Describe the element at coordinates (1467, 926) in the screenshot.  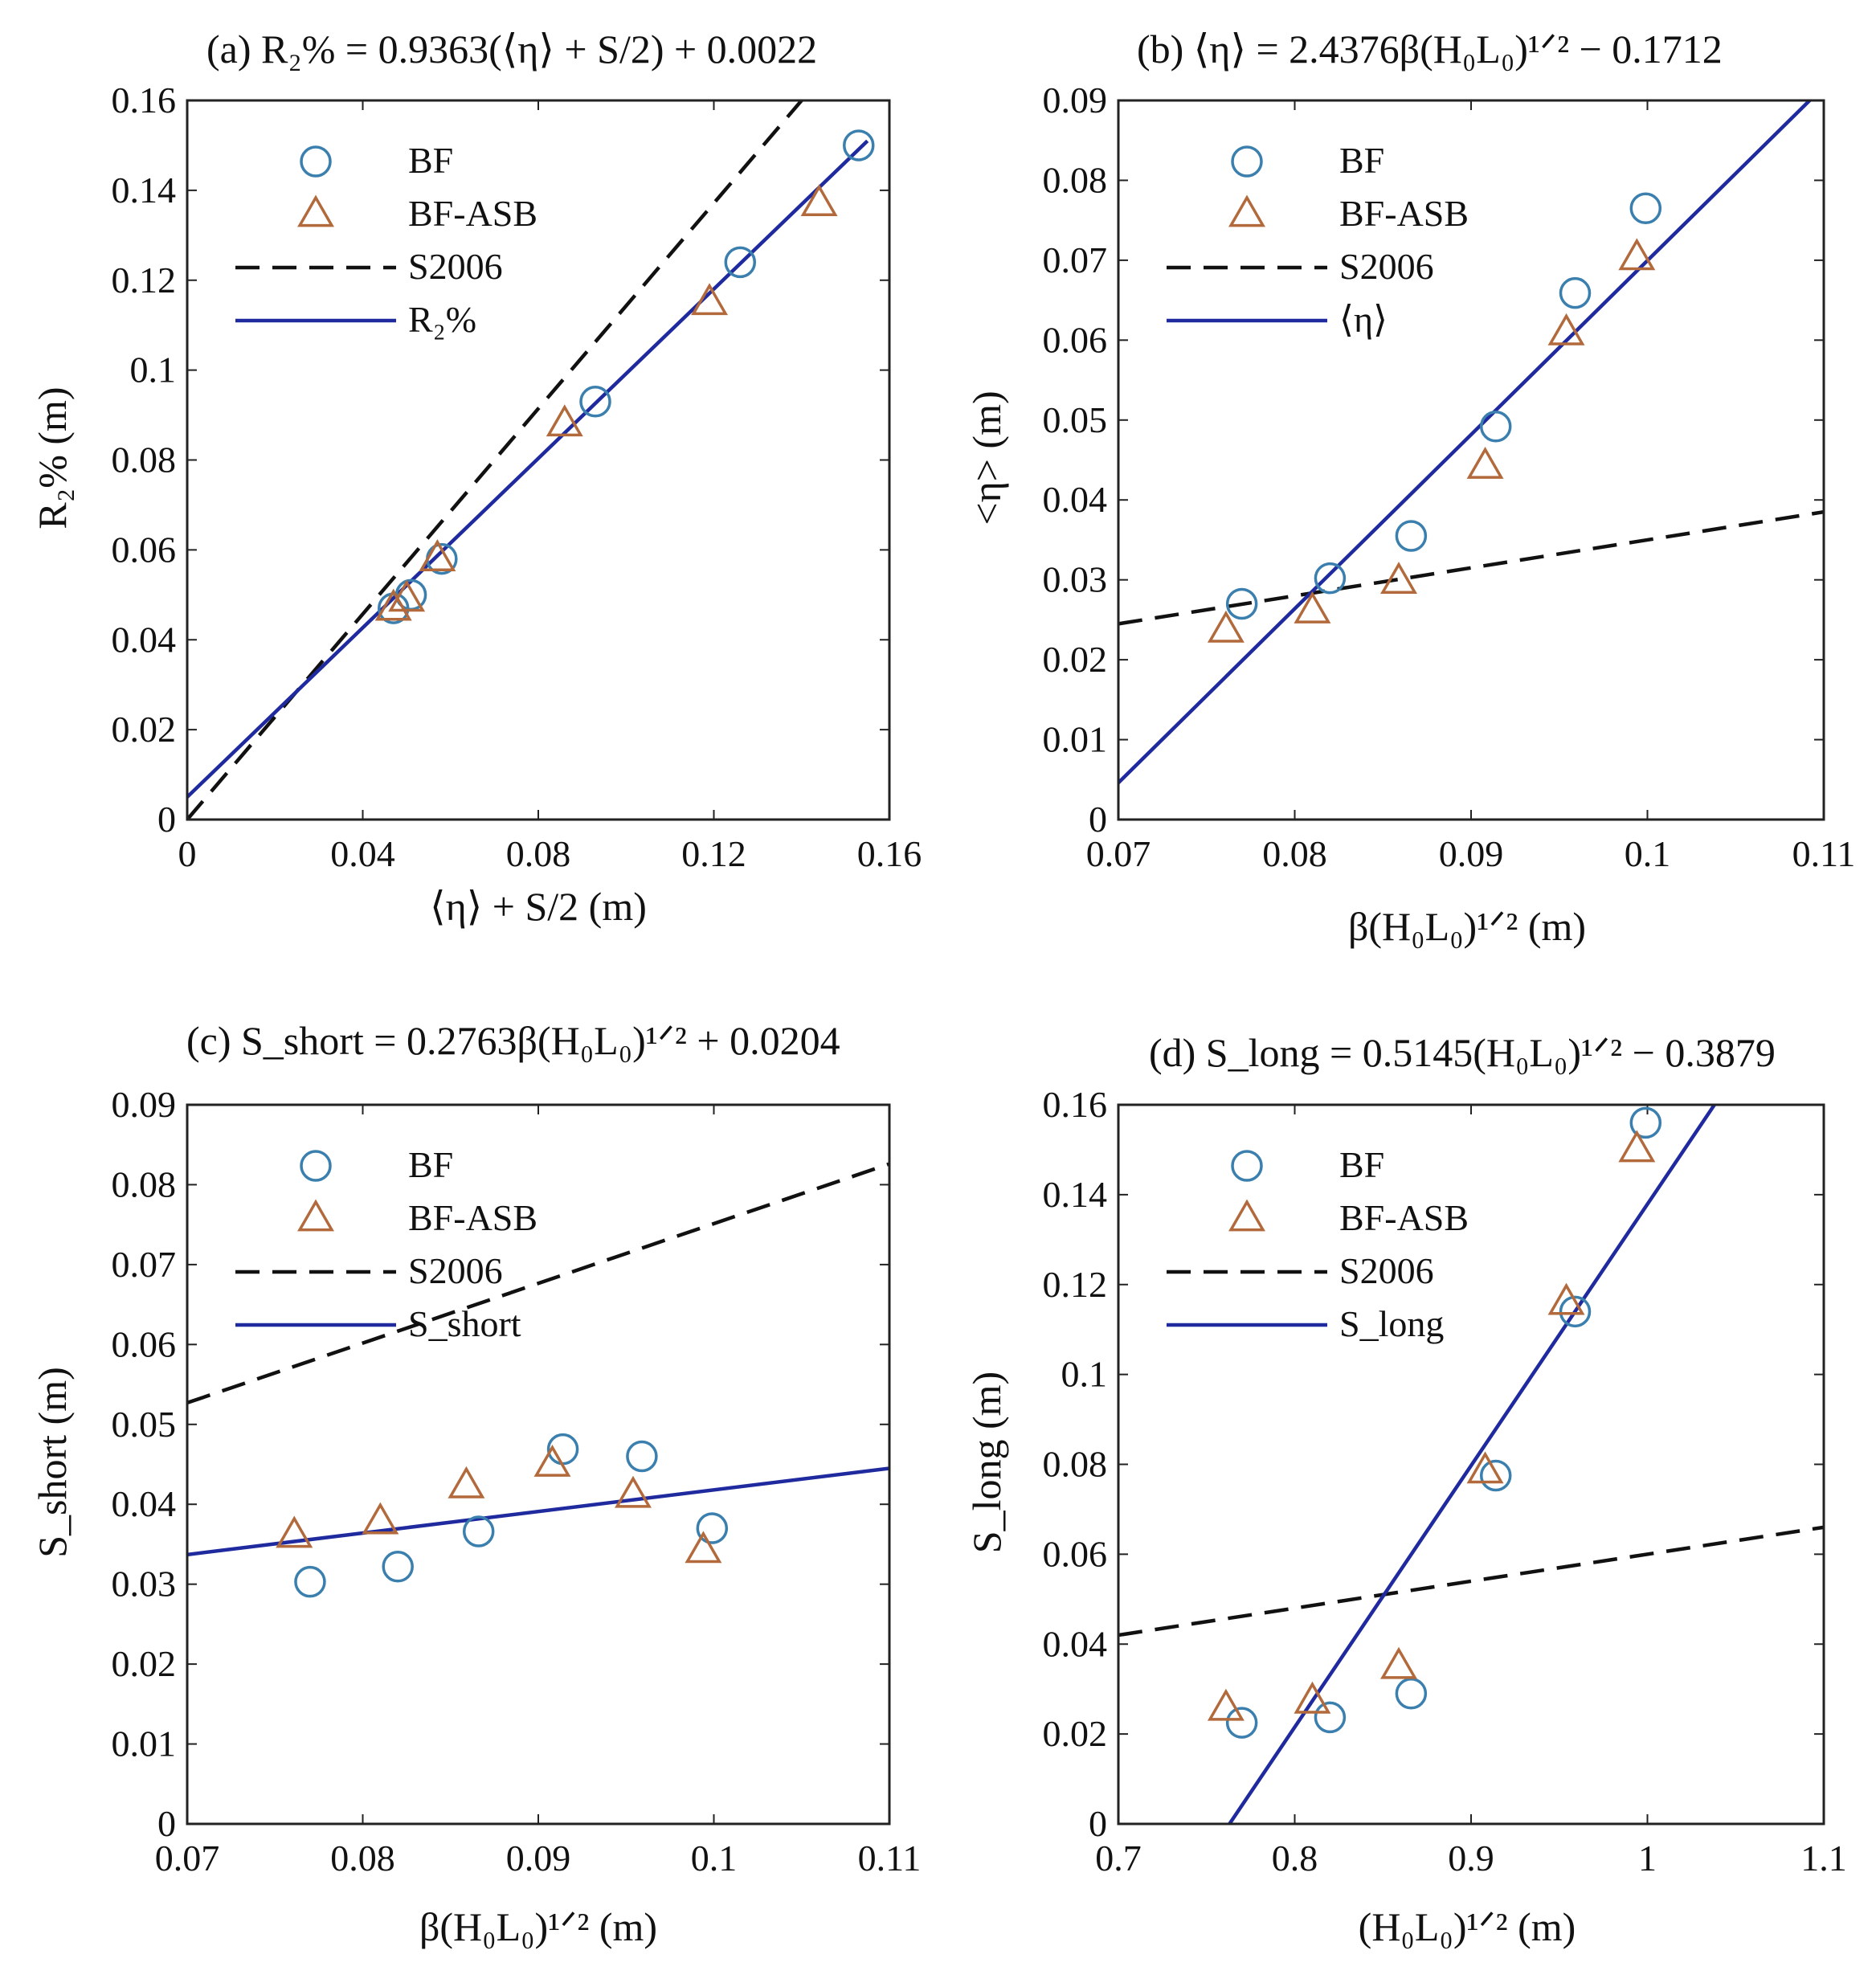
I see `panel-b-xlabel: β(H₀L₀)¹ᐟ² (m)` at that location.